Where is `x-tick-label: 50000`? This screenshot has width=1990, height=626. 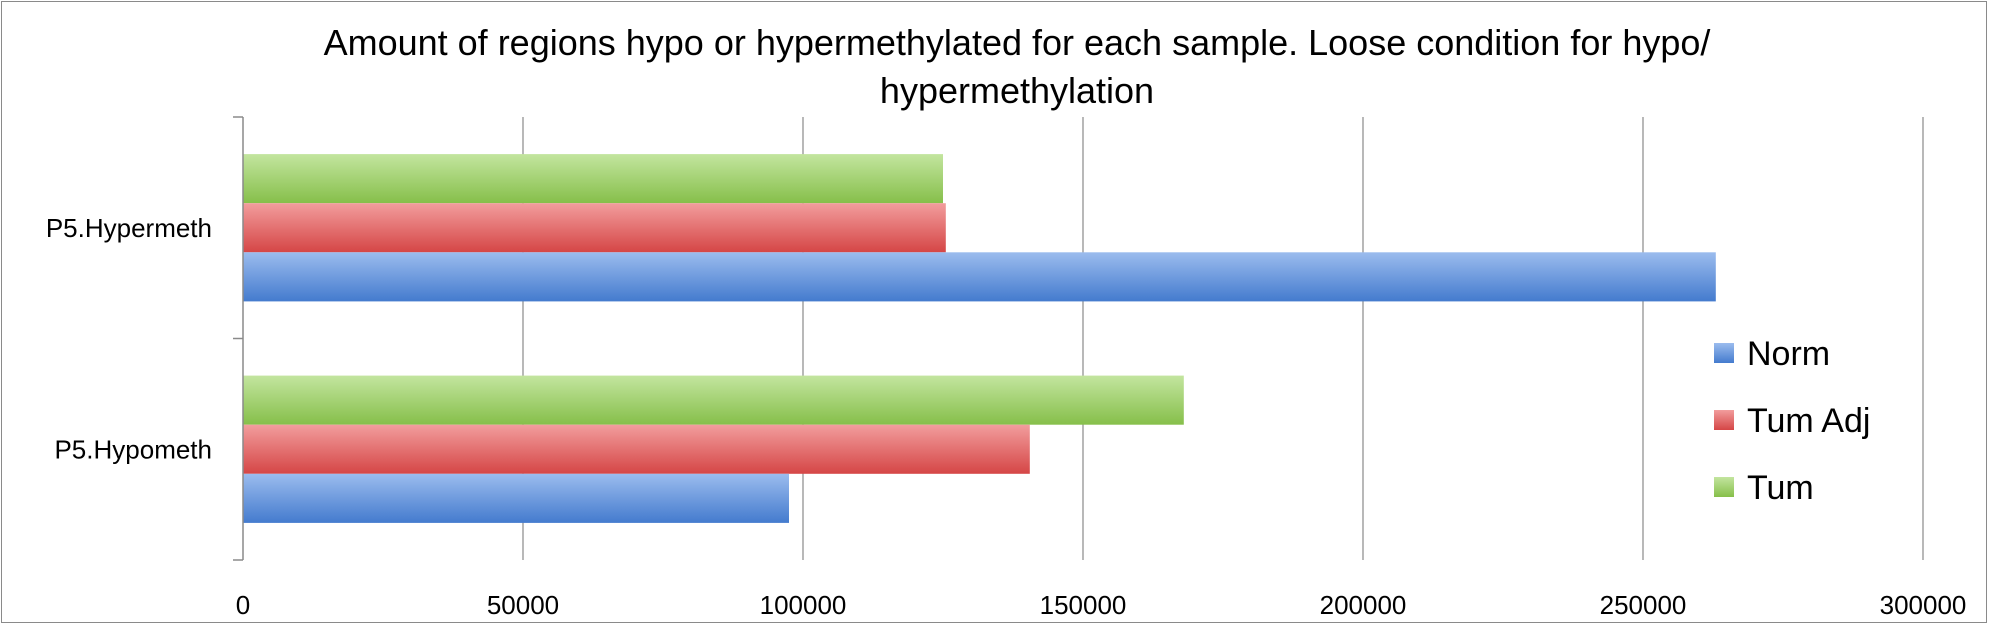
x-tick-label: 50000 is located at coordinates (523, 605).